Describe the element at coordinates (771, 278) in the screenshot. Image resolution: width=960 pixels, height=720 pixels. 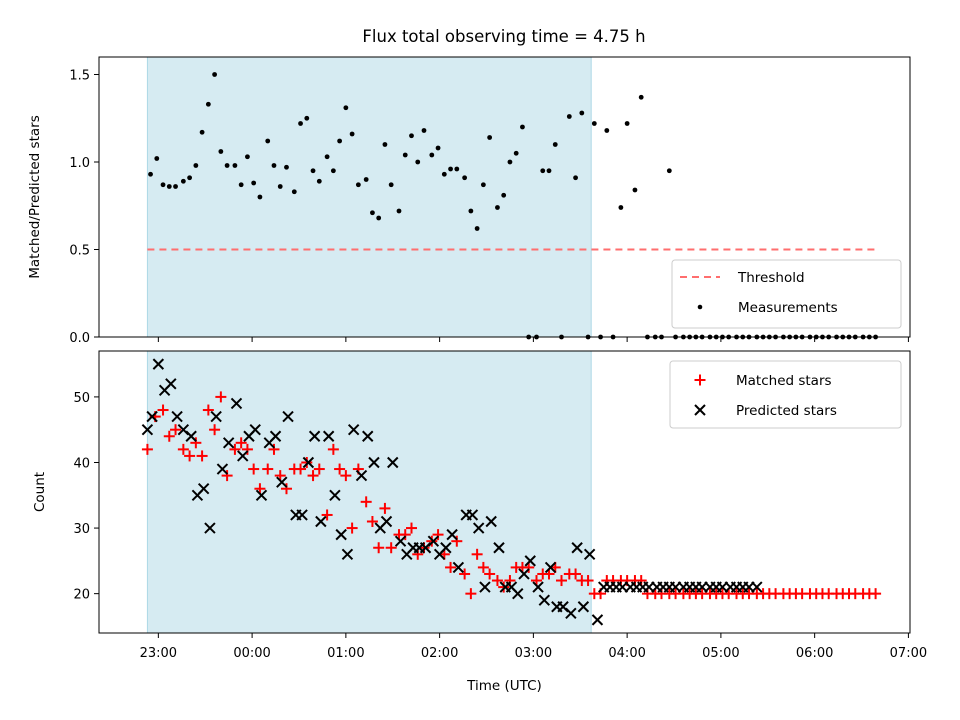
I see `legend-threshold-label: Threshold` at that location.